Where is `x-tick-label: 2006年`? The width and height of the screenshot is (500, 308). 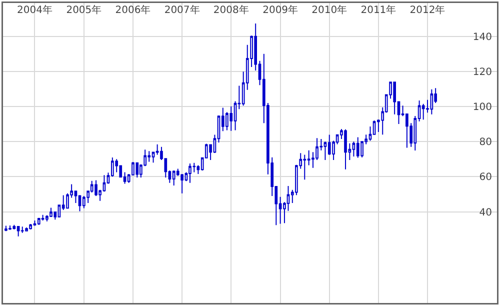
x-tick-label: 2006年 is located at coordinates (133, 10).